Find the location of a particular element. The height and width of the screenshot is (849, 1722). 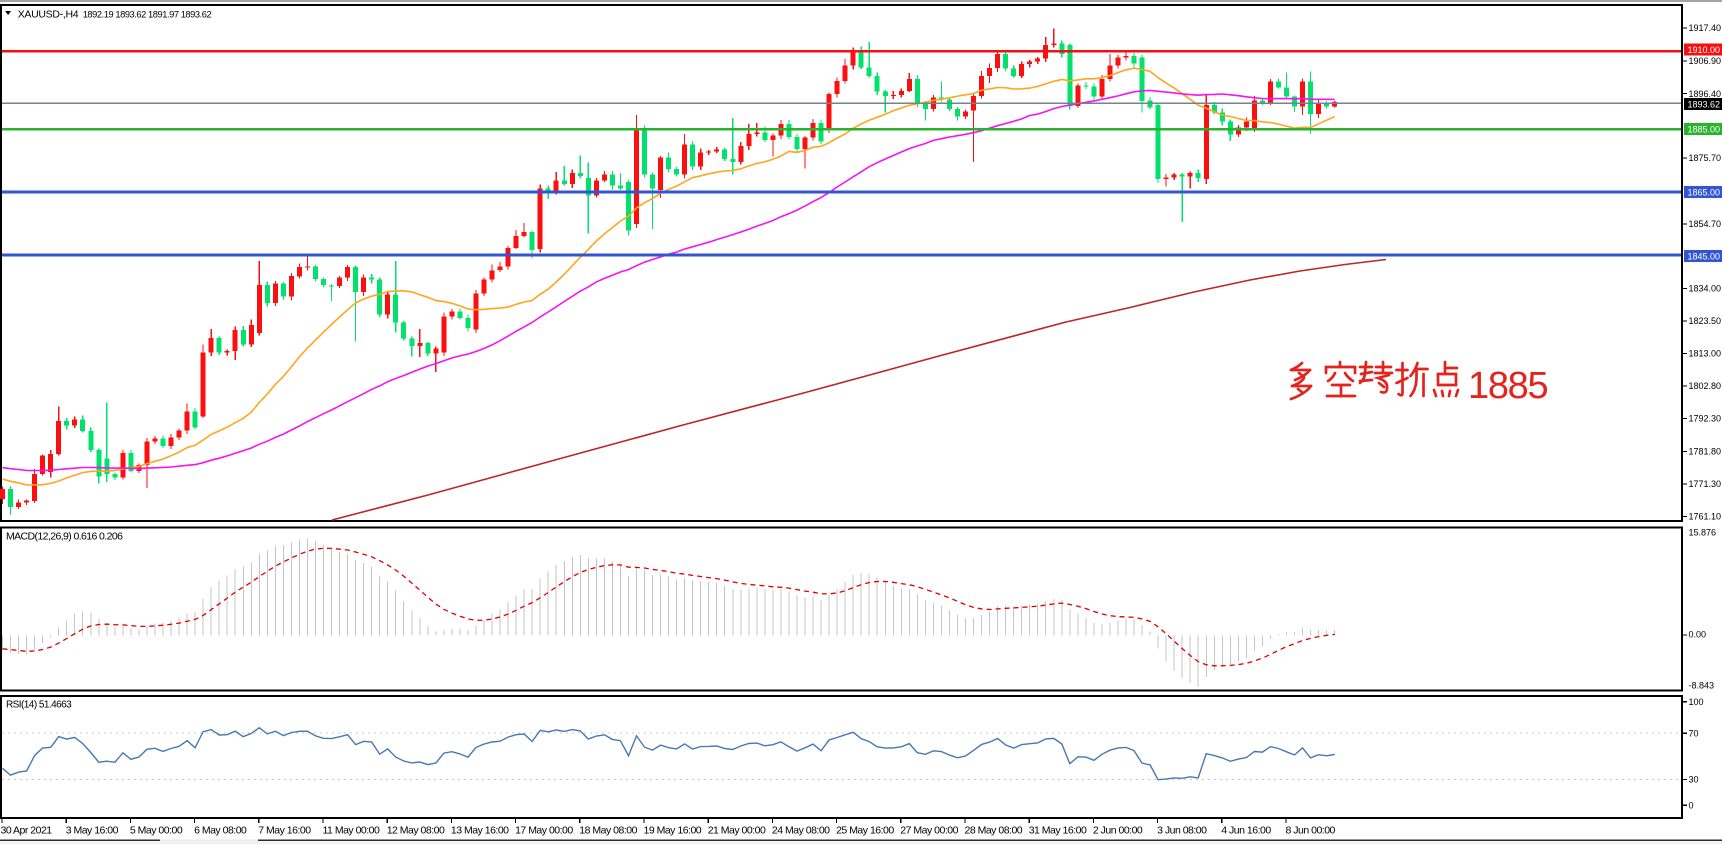

svg-text: 3 Jun 08:00 is located at coordinates (1182, 831).